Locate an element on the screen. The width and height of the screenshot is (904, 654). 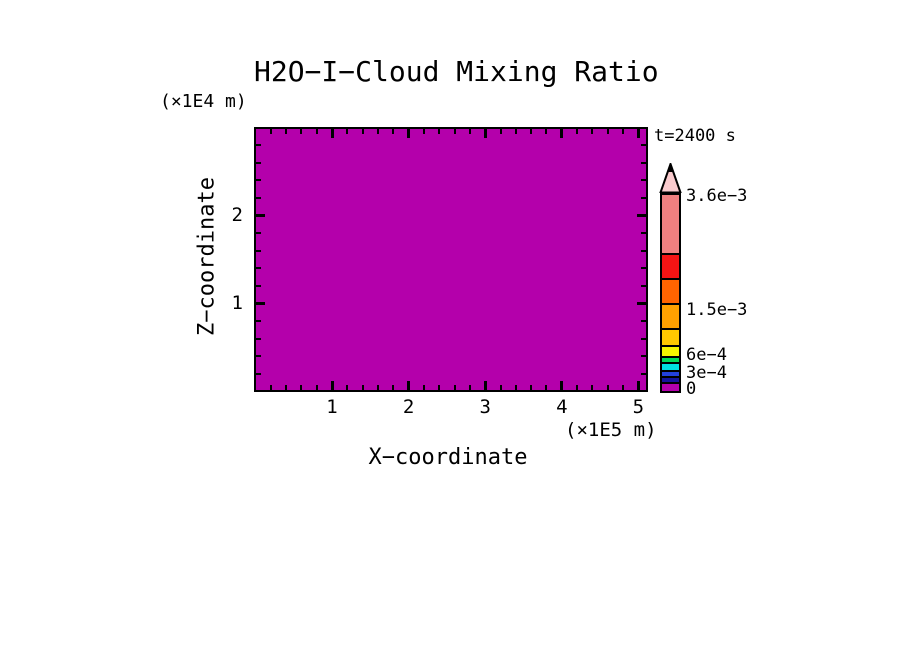
x-tick-label: 4 is located at coordinates (562, 407).